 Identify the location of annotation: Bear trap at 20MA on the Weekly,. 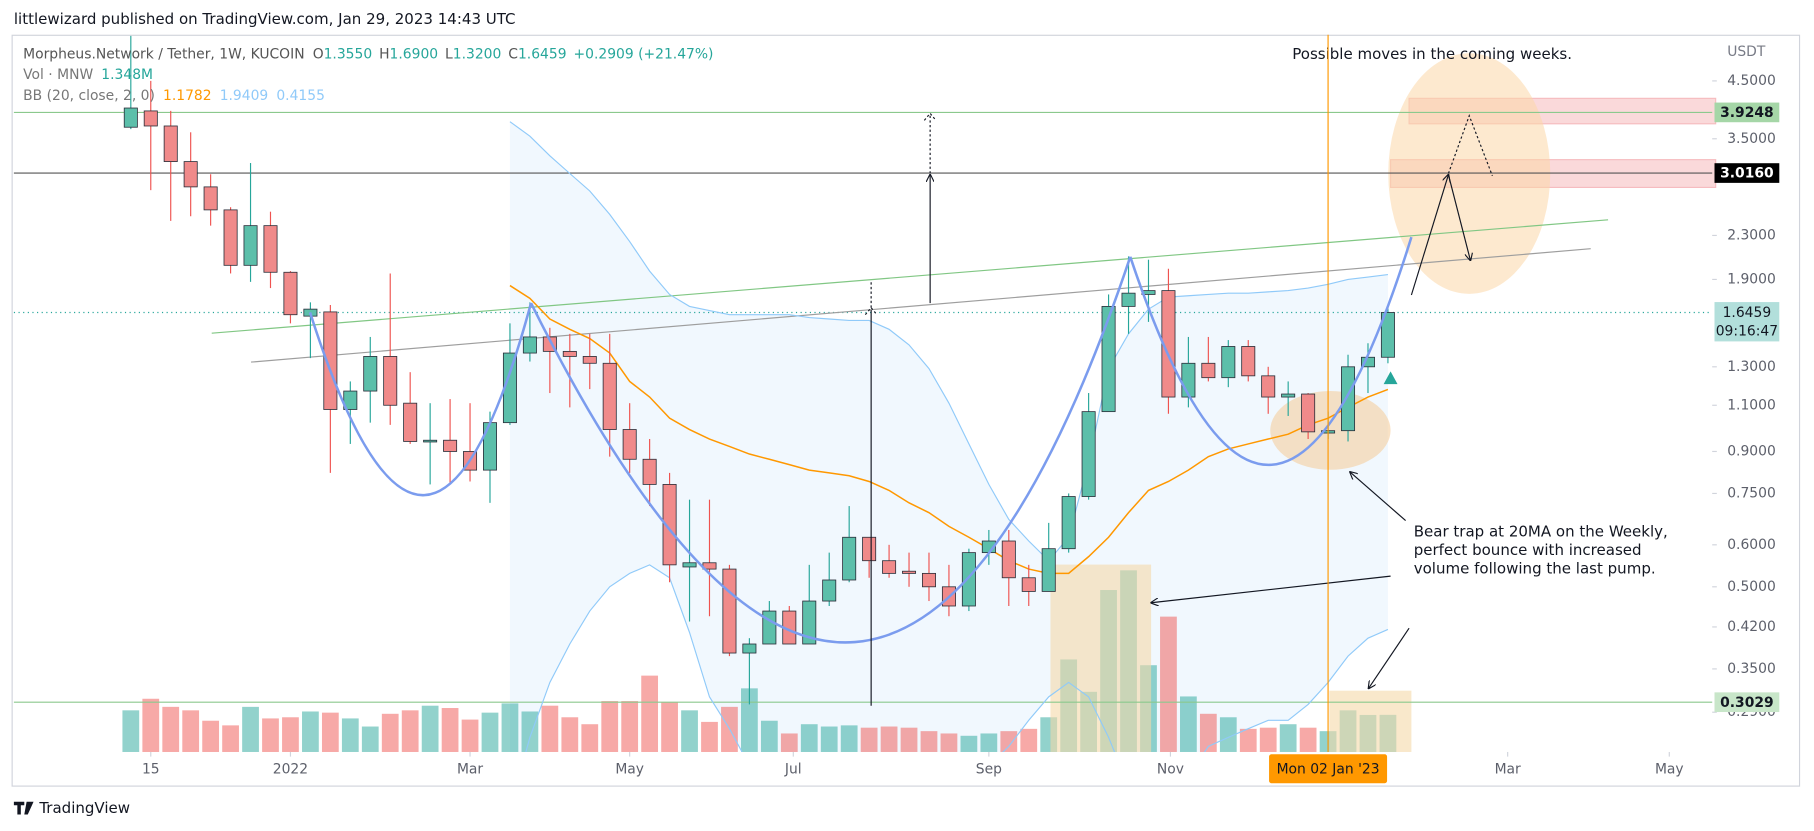
(1541, 532).